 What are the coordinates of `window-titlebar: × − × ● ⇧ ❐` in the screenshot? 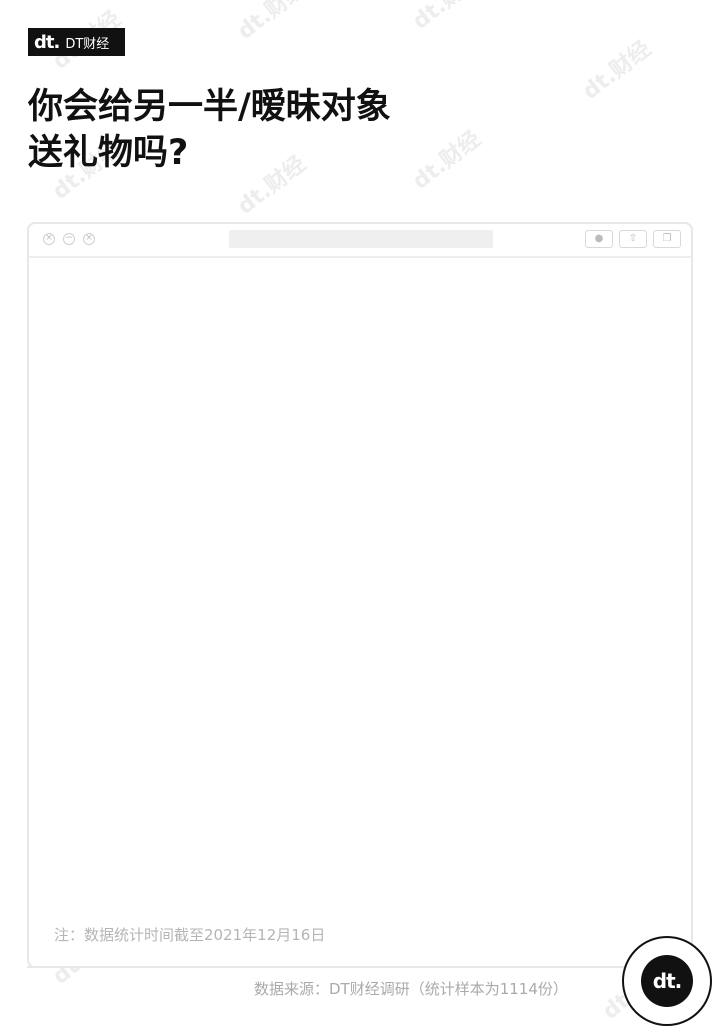 It's located at (360, 241).